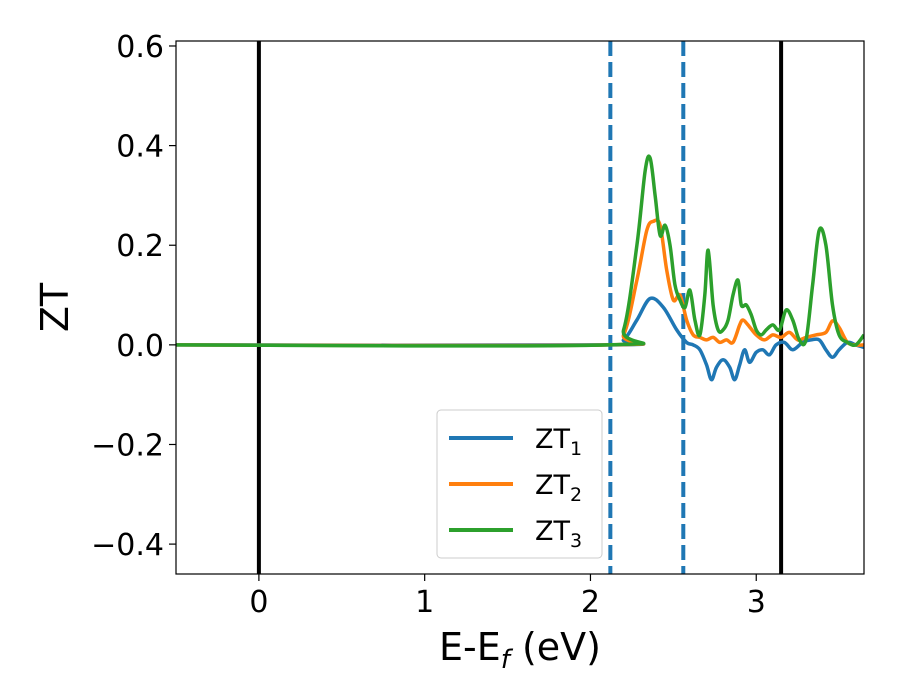 The image size is (900, 700). I want to click on x-axis-label-main: E-E, so click(470, 647).